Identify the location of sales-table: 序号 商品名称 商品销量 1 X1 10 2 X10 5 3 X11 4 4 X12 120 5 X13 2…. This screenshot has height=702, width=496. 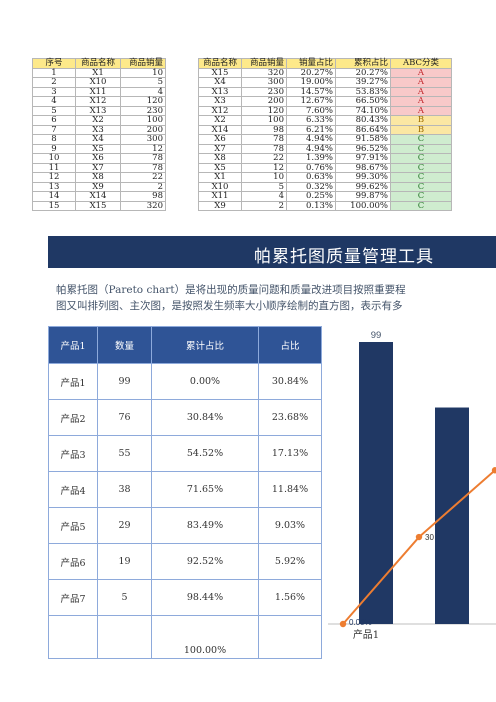
(99, 134).